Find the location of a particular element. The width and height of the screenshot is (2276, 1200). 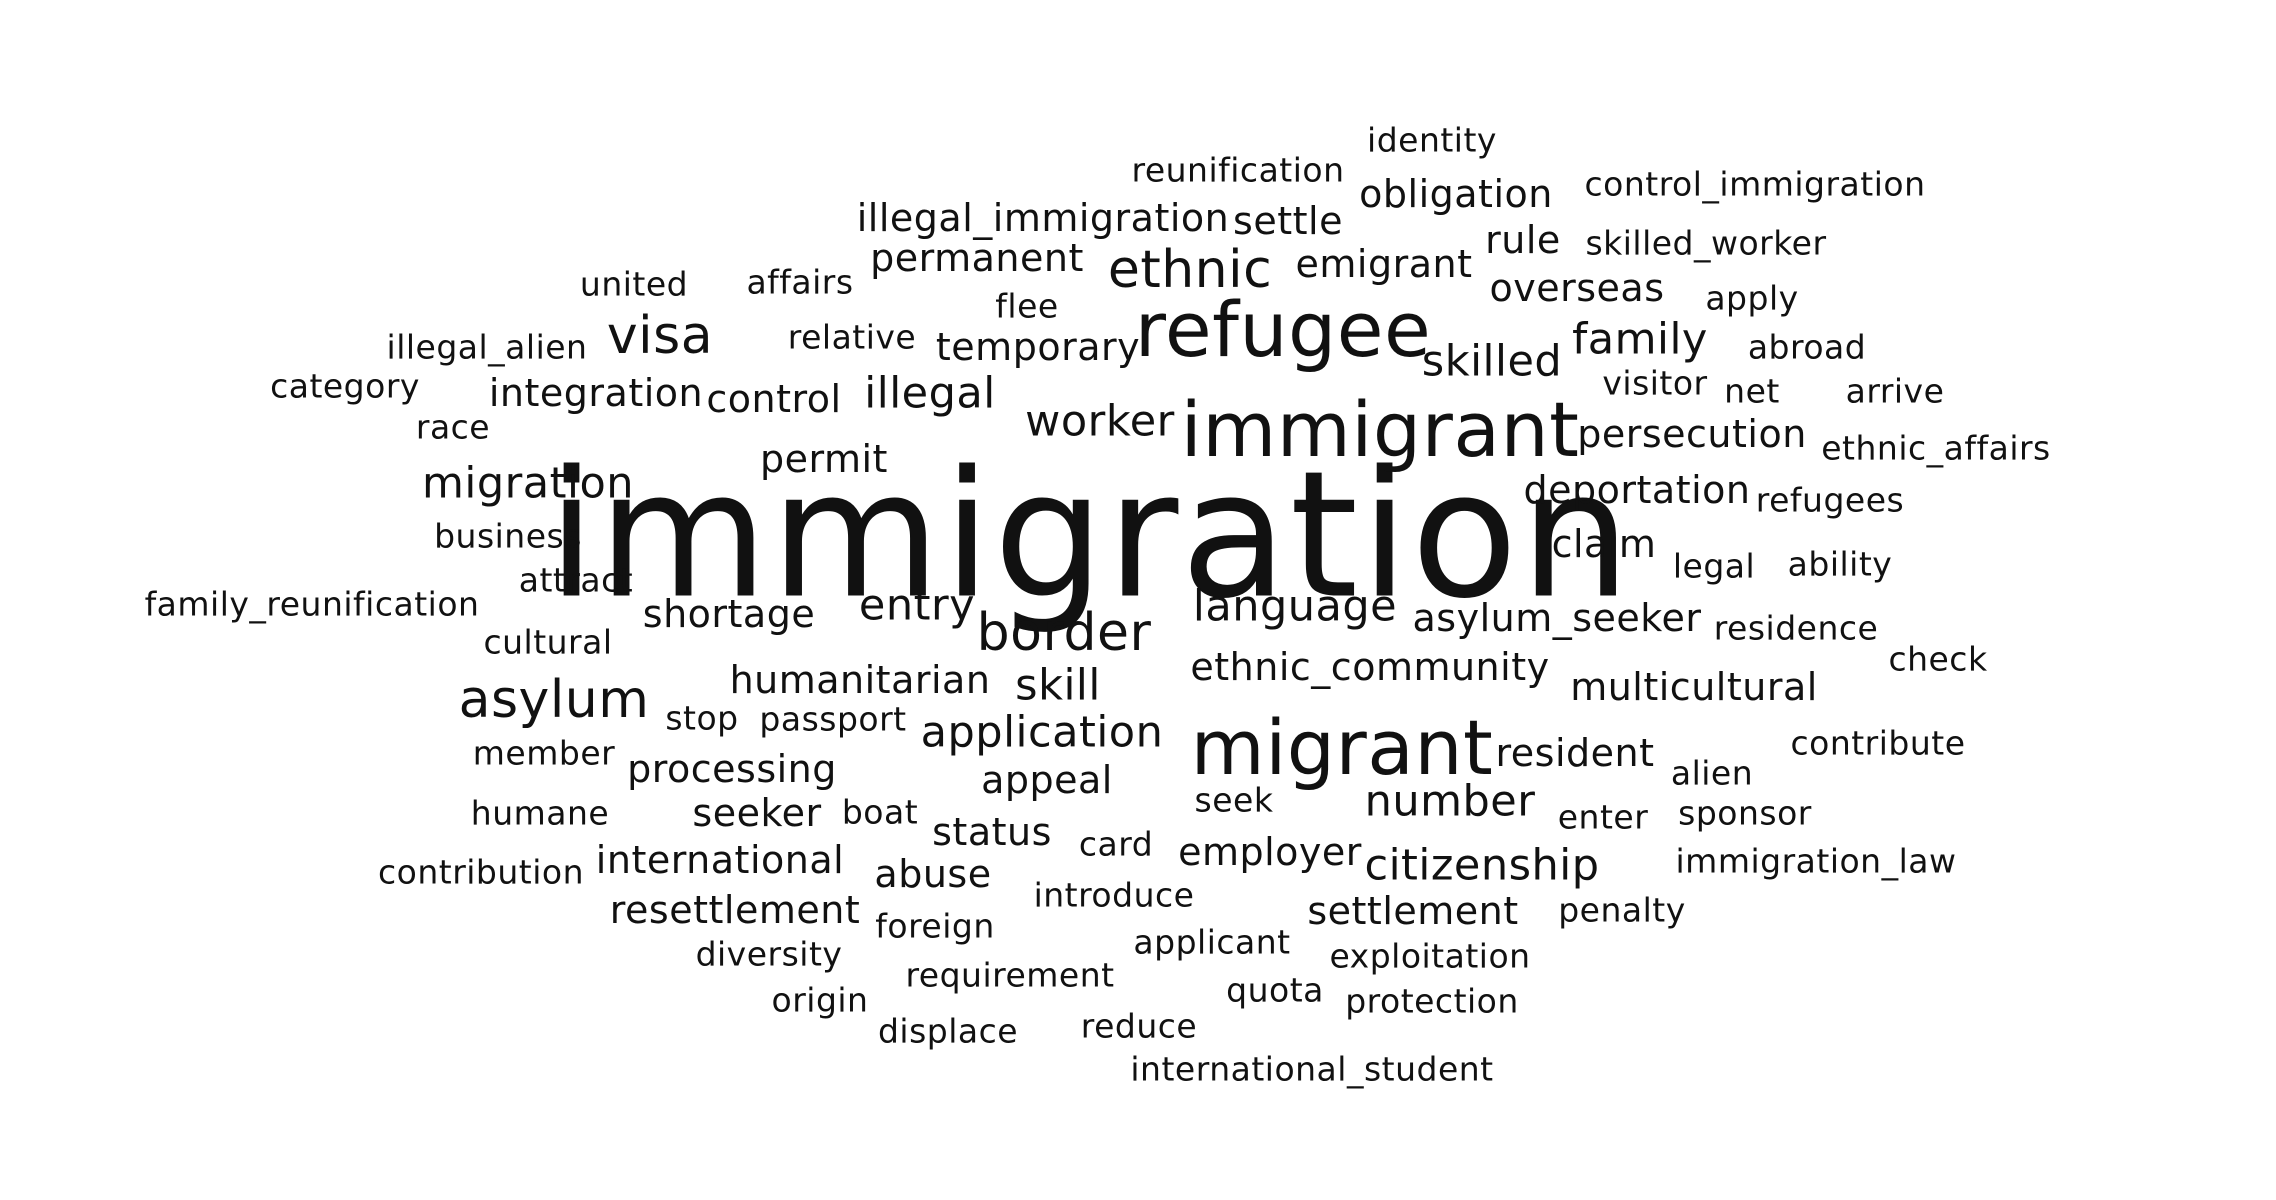

word-immigrant: immigrant is located at coordinates (1380, 429).